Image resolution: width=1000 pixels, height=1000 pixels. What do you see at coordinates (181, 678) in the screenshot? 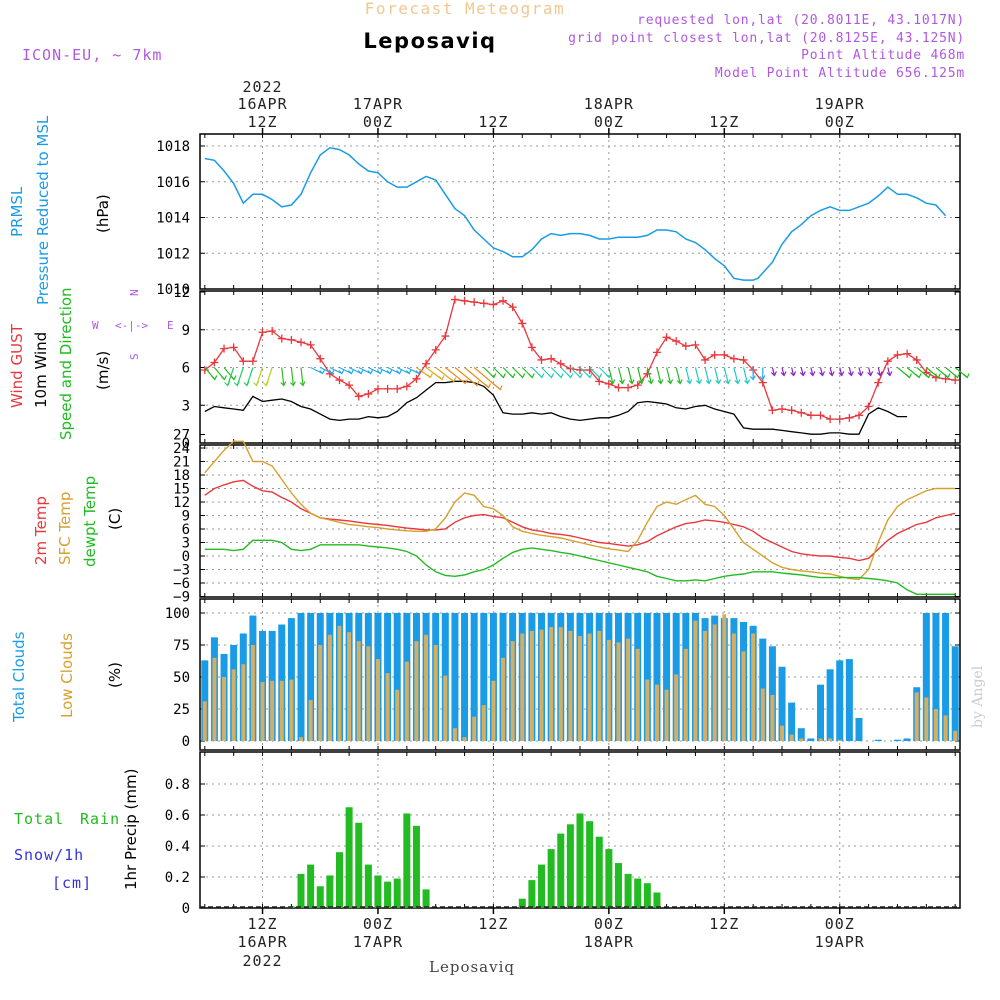
I see `y-tick-label: 50` at bounding box center [181, 678].